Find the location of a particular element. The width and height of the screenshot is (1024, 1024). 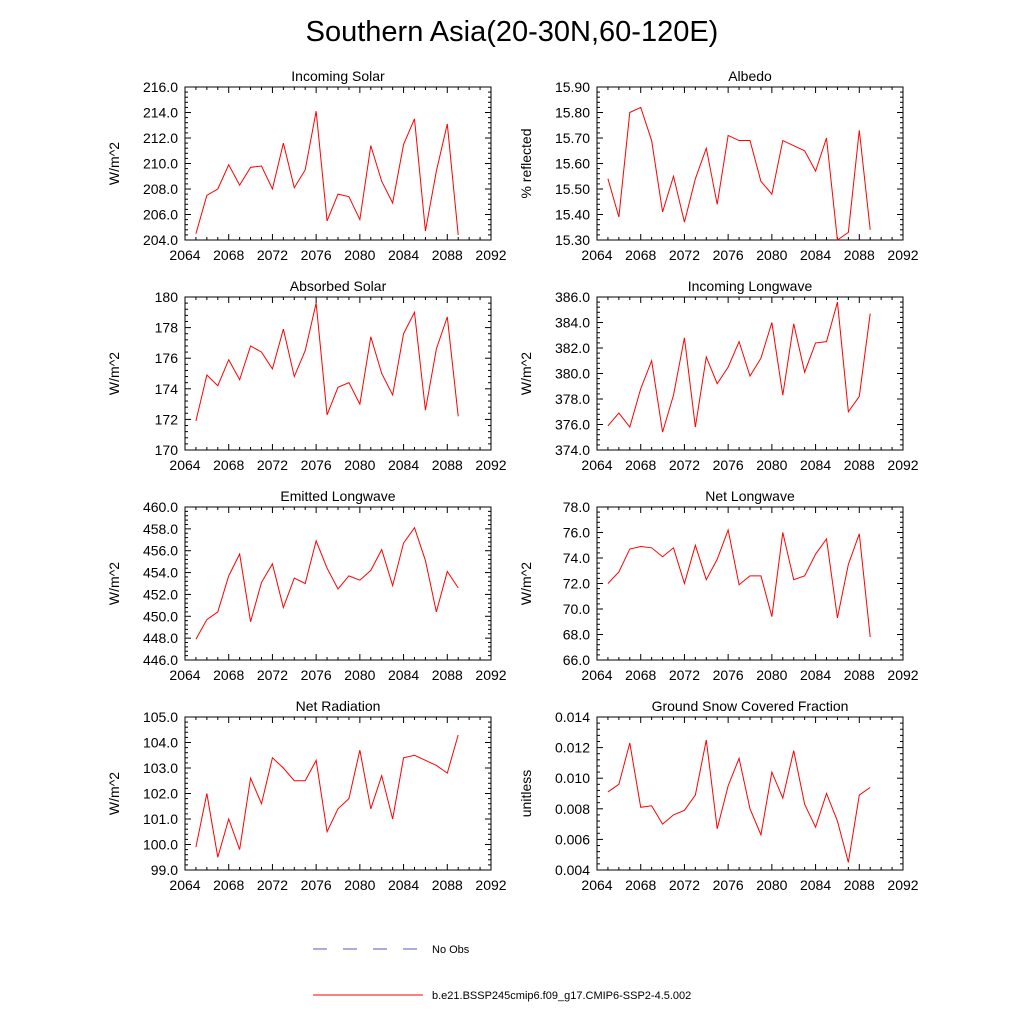

y-tick-label: 208.0 is located at coordinates (160, 189).